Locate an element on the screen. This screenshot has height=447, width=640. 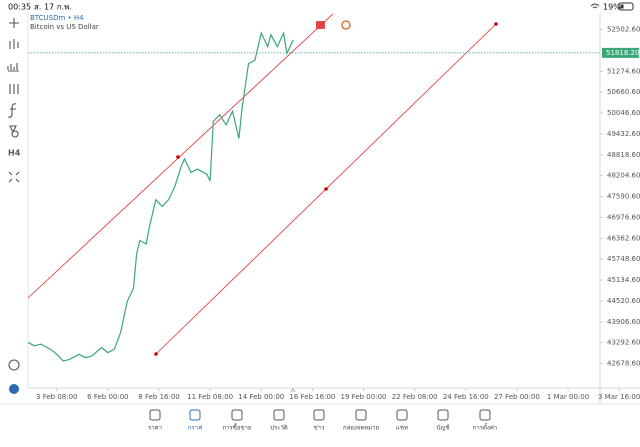
x-tick-label: 6 Feb 00:00 is located at coordinates (107, 397).